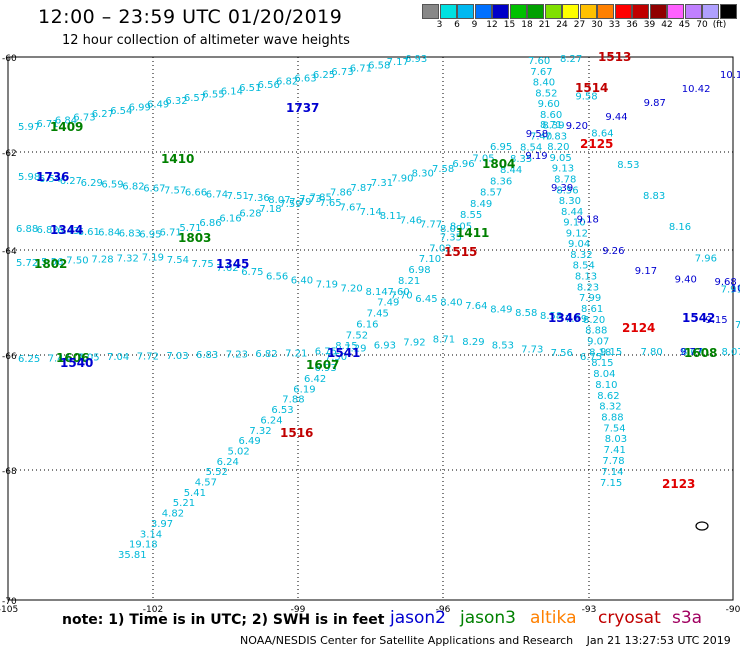  I want to click on pass-label-1607: 1607, so click(322, 365).